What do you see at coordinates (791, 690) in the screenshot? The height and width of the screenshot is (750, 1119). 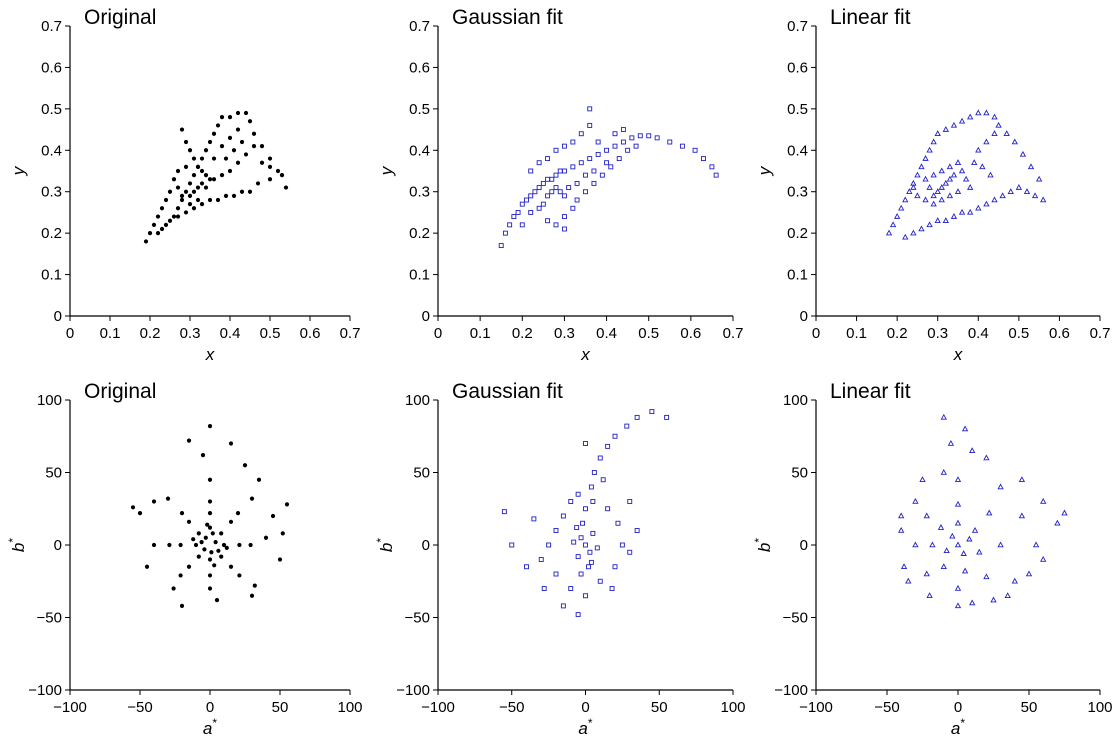 I see `y-tick-label: −100` at bounding box center [791, 690].